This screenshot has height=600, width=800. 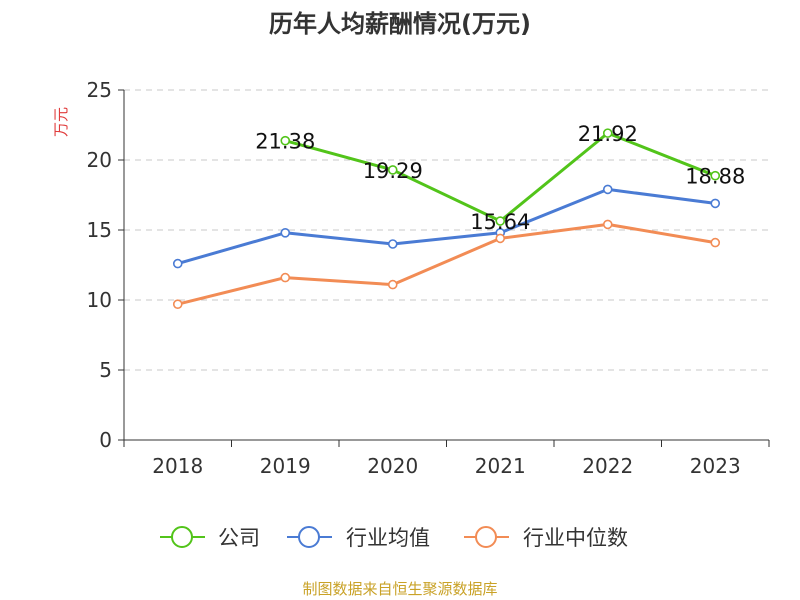 I want to click on legend-item-2: 行业均值, so click(x=358, y=538).